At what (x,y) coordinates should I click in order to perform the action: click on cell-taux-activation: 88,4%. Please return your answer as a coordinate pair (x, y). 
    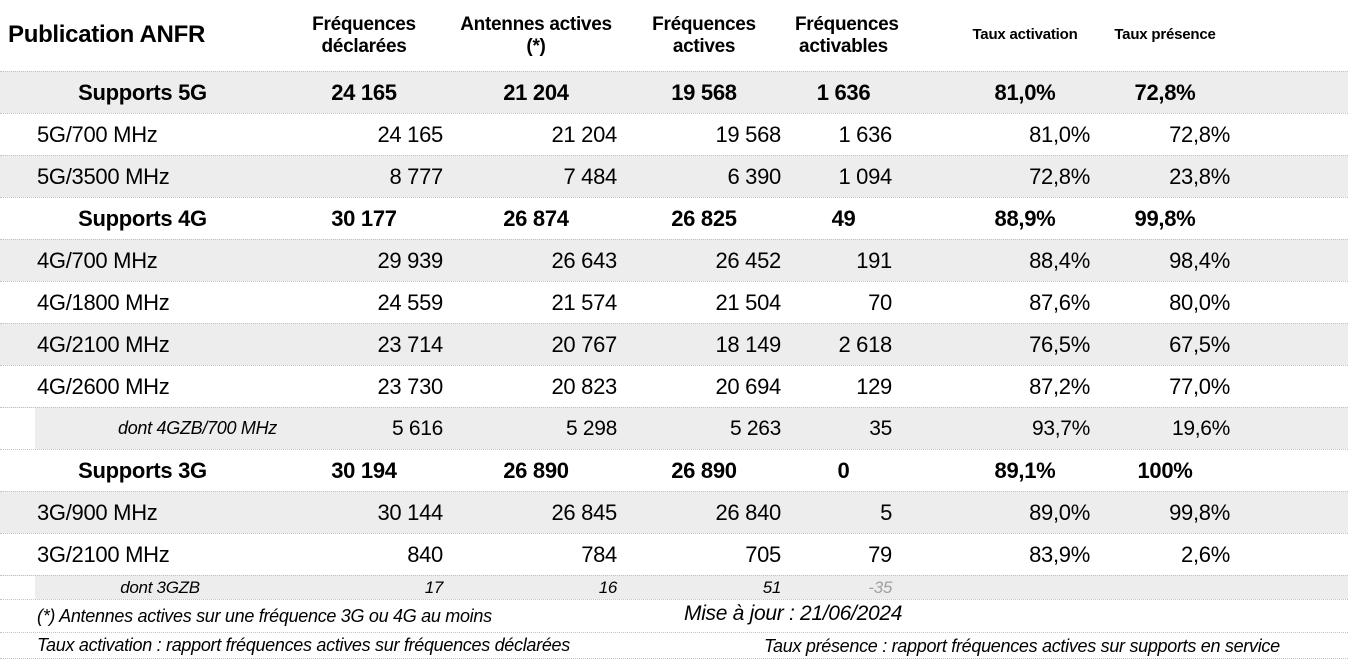
    Looking at the image, I should click on (1059, 260).